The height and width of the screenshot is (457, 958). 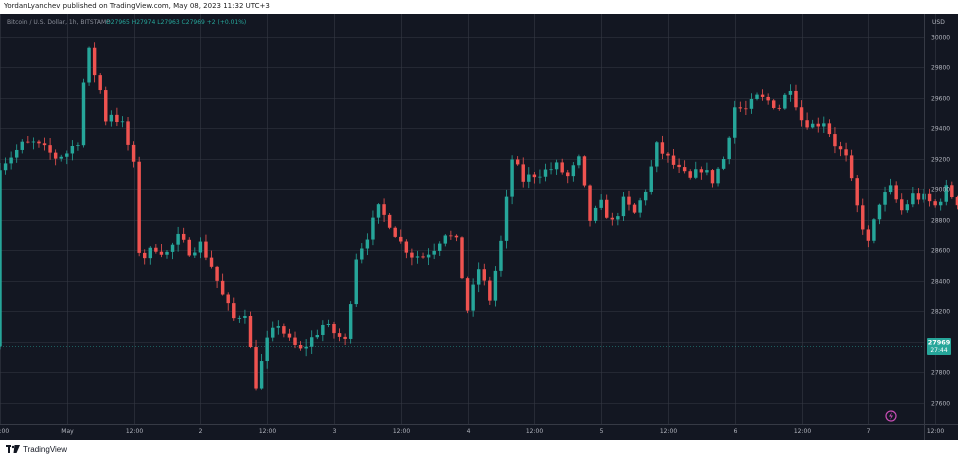 What do you see at coordinates (940, 129) in the screenshot?
I see `y-tick-label: 29400` at bounding box center [940, 129].